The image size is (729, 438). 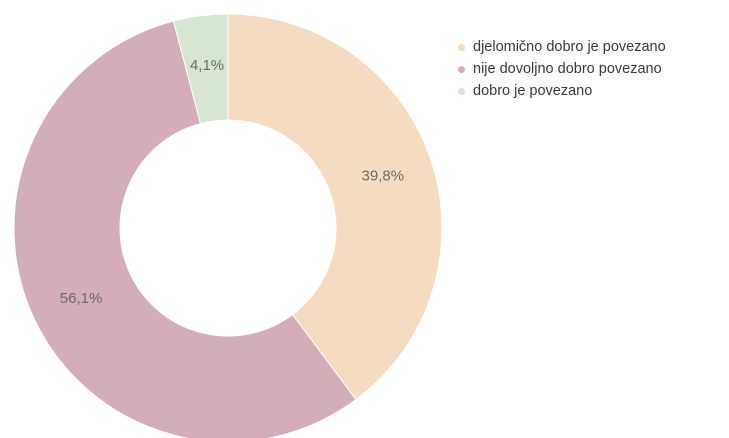 I want to click on legend-item-2: nije dovoljno dobro povezano, so click(x=562, y=69).